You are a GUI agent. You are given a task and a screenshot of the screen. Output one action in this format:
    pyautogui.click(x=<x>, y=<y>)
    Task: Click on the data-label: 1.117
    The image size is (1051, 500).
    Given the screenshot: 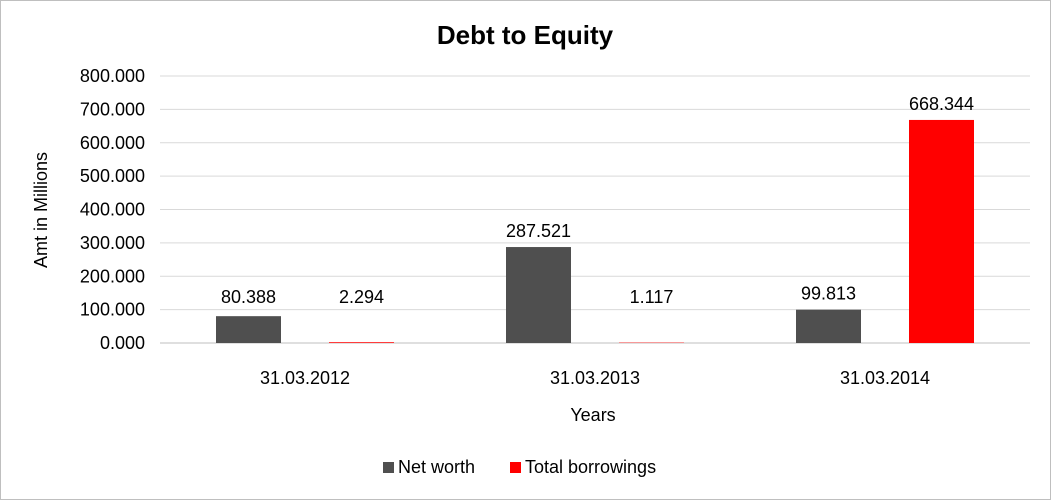 What is the action you would take?
    pyautogui.click(x=652, y=297)
    